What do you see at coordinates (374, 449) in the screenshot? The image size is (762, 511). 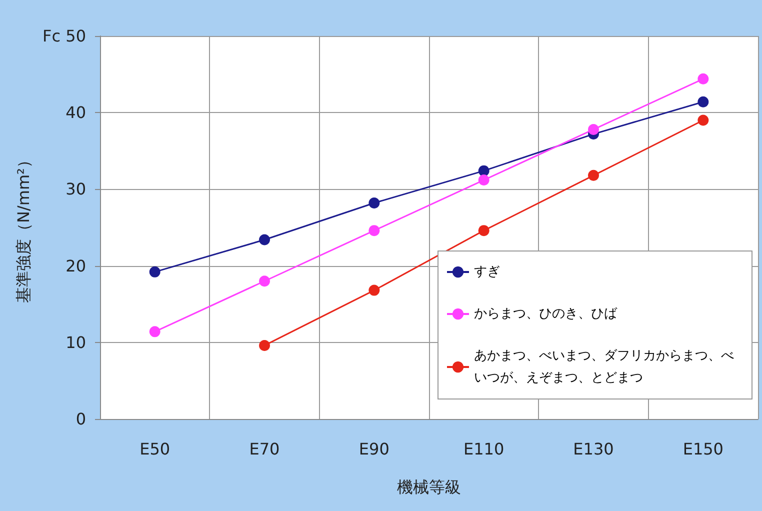 I see `x-tick-label: E90` at bounding box center [374, 449].